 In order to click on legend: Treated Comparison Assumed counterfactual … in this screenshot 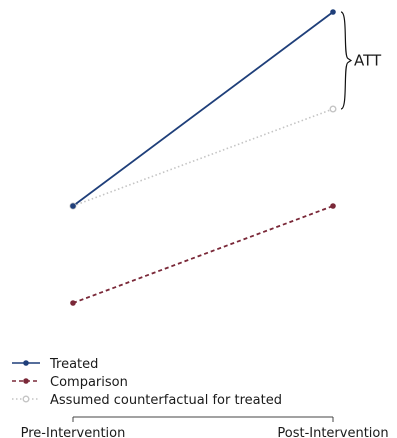, I will do `click(147, 382)`.